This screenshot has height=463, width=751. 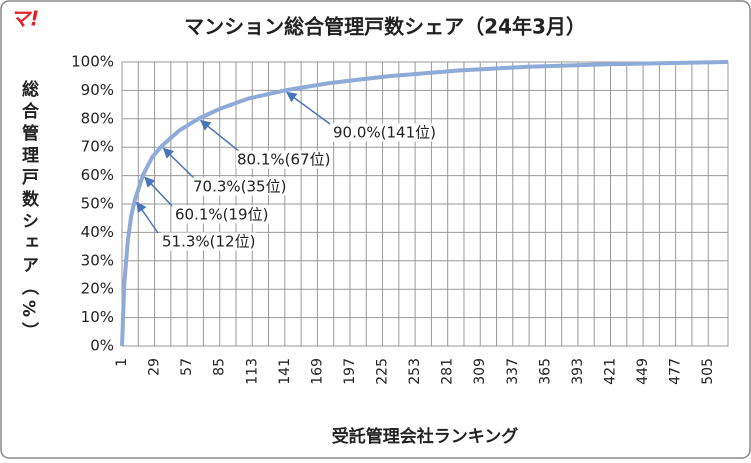 What do you see at coordinates (122, 362) in the screenshot?
I see `x-tick-label: 1` at bounding box center [122, 362].